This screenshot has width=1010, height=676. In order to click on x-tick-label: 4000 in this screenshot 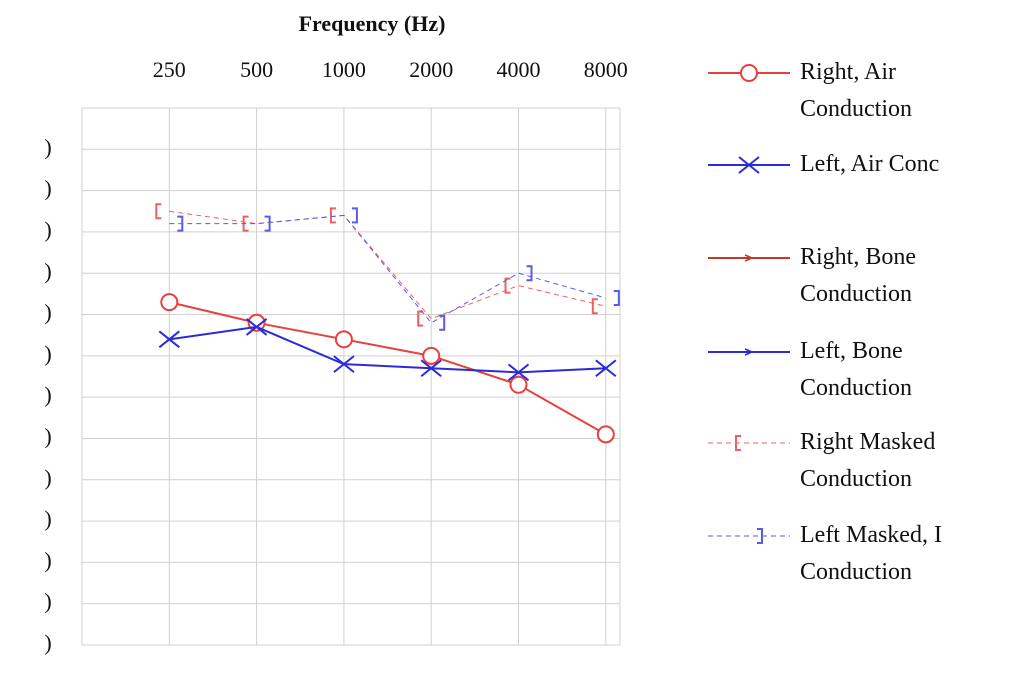, I will do `click(519, 69)`.